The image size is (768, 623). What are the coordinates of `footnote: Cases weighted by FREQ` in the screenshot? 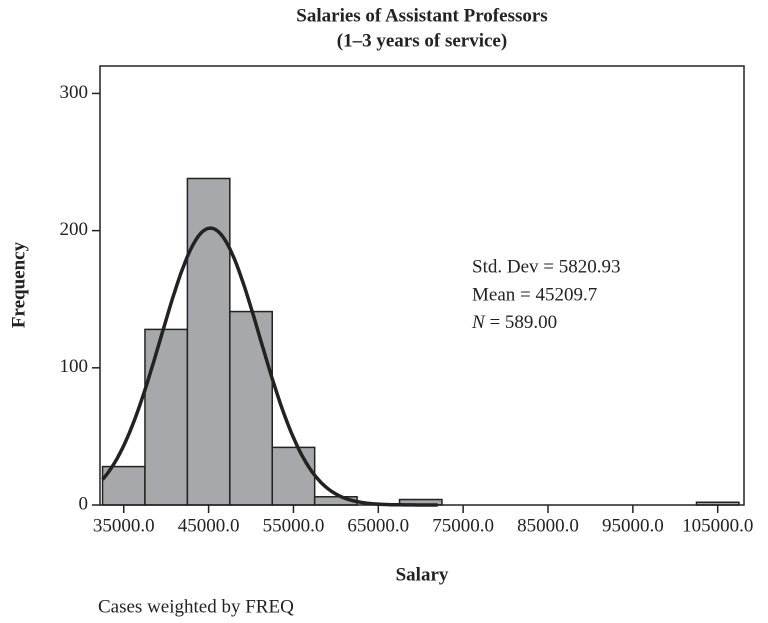 It's located at (196, 606).